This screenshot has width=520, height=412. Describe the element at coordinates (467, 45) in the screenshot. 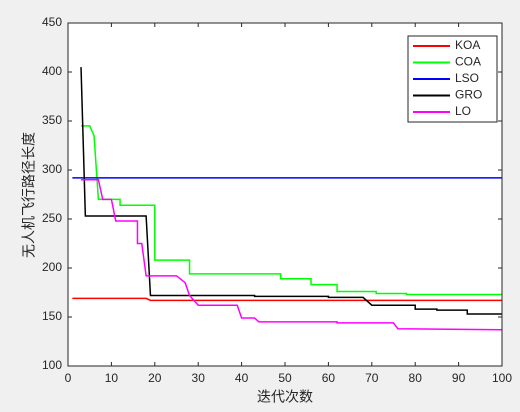

I see `legend-label: KOA` at that location.